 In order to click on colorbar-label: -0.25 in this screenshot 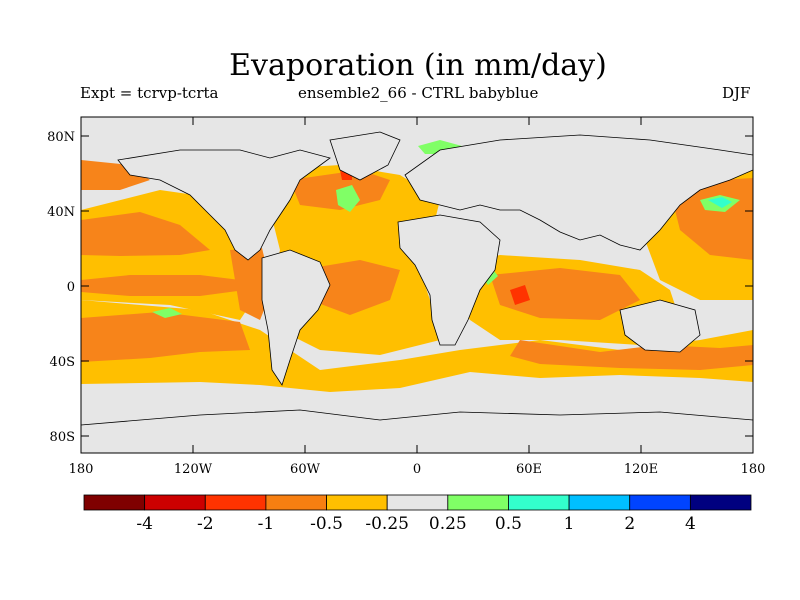, I will do `click(387, 524)`.